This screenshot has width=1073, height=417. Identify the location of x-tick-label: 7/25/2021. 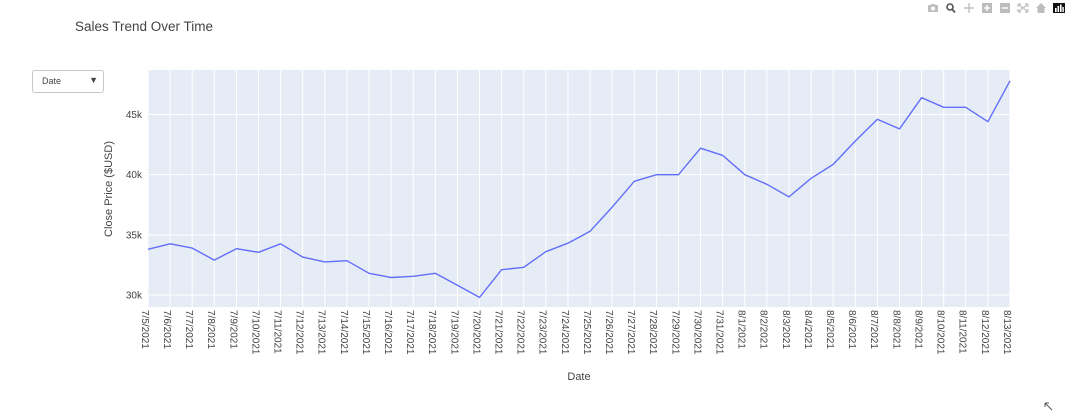
(586, 332).